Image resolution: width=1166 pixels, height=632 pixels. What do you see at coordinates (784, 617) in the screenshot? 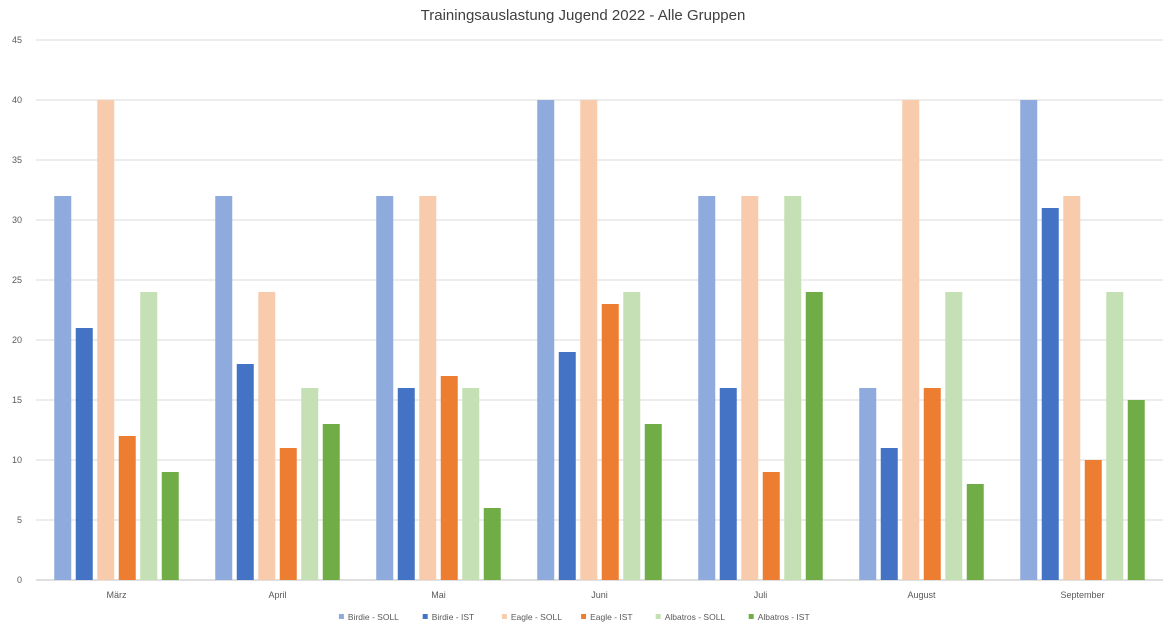
I see `legend-label: Albatros - IST` at bounding box center [784, 617].